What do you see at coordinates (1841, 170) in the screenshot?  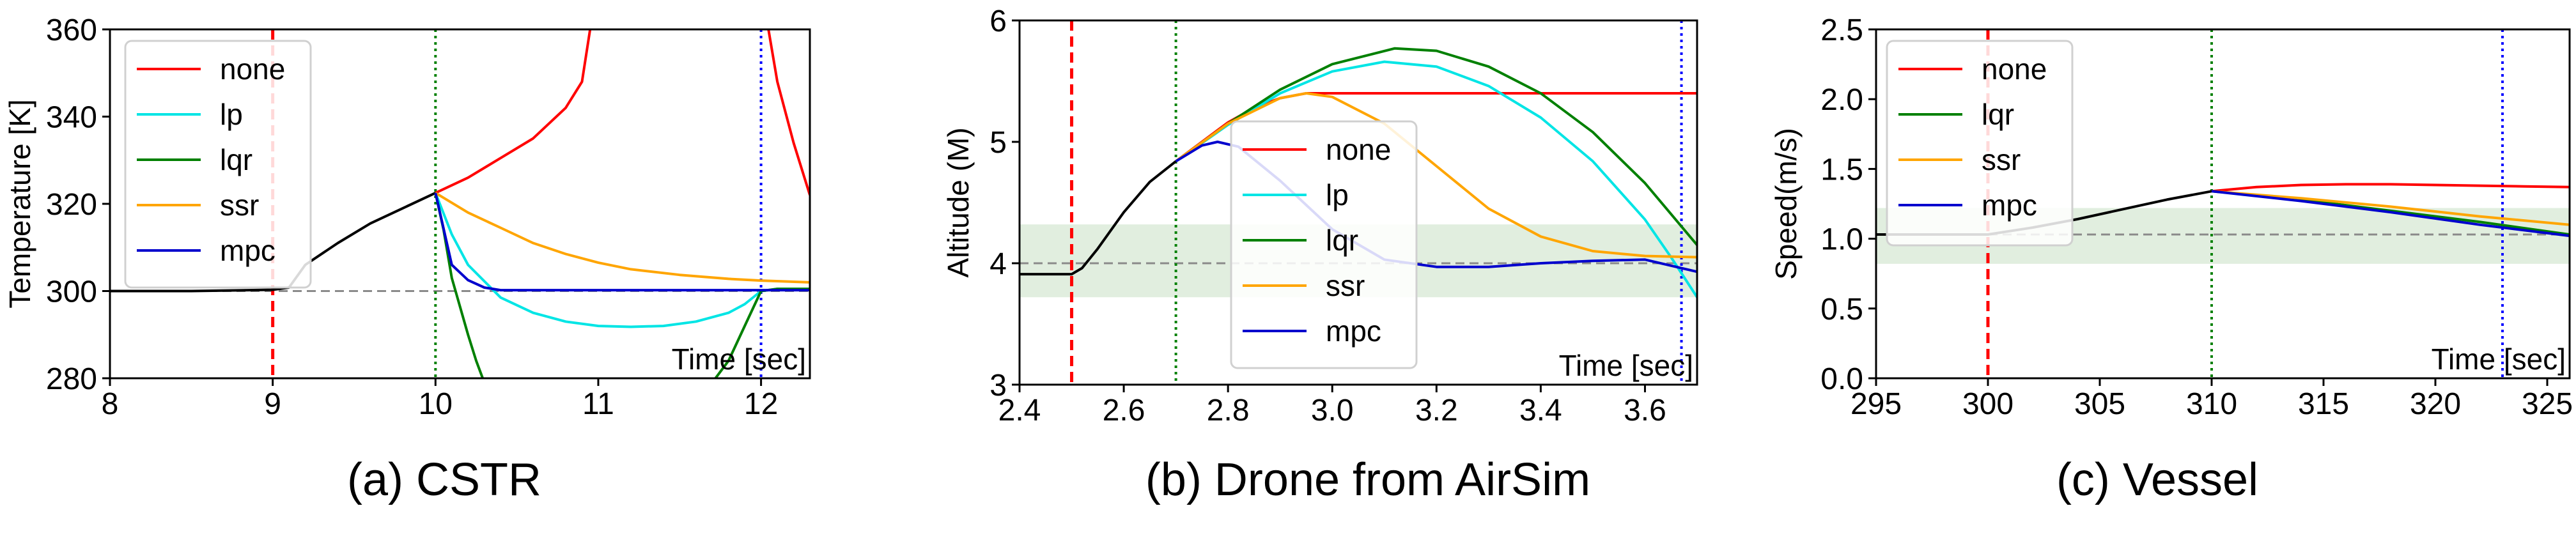 I see `y-tick-label: 1.5` at bounding box center [1841, 170].